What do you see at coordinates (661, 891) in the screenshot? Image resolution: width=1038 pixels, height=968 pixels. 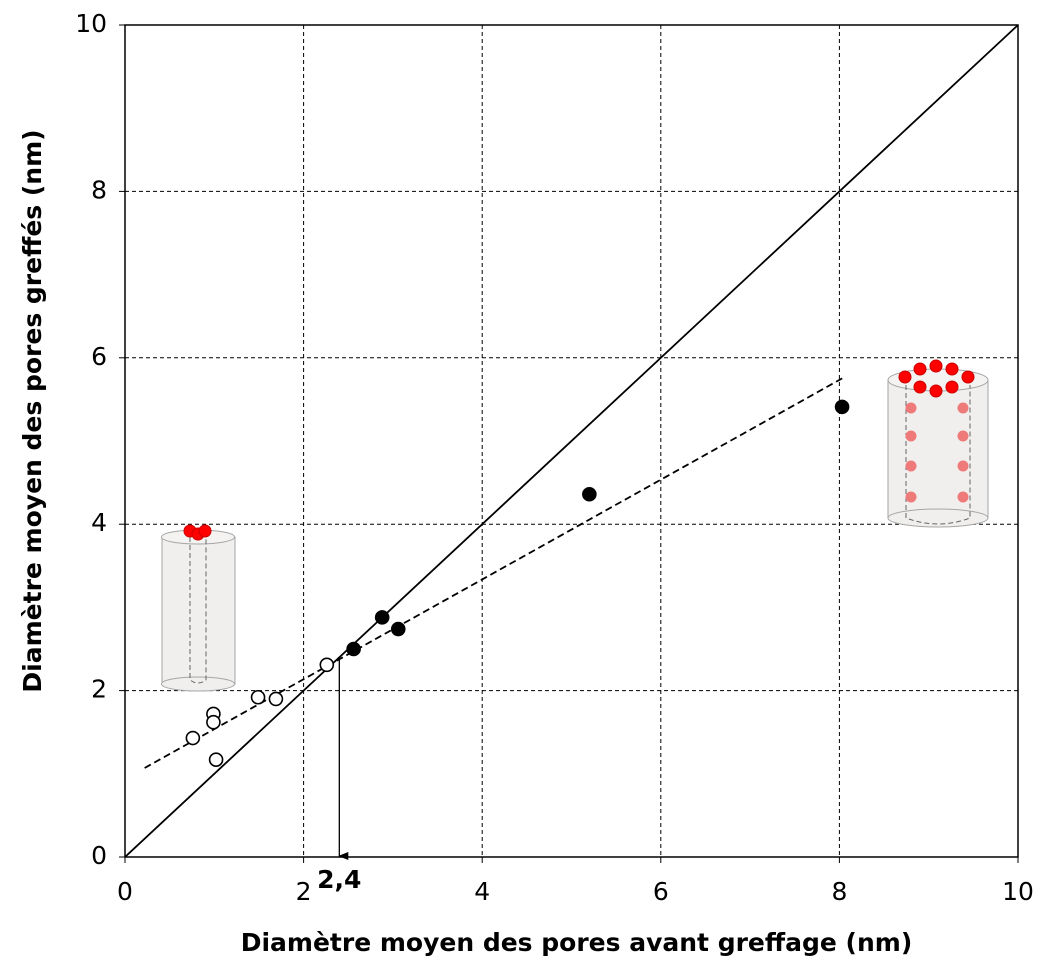 I see `x-tick-label: 6` at bounding box center [661, 891].